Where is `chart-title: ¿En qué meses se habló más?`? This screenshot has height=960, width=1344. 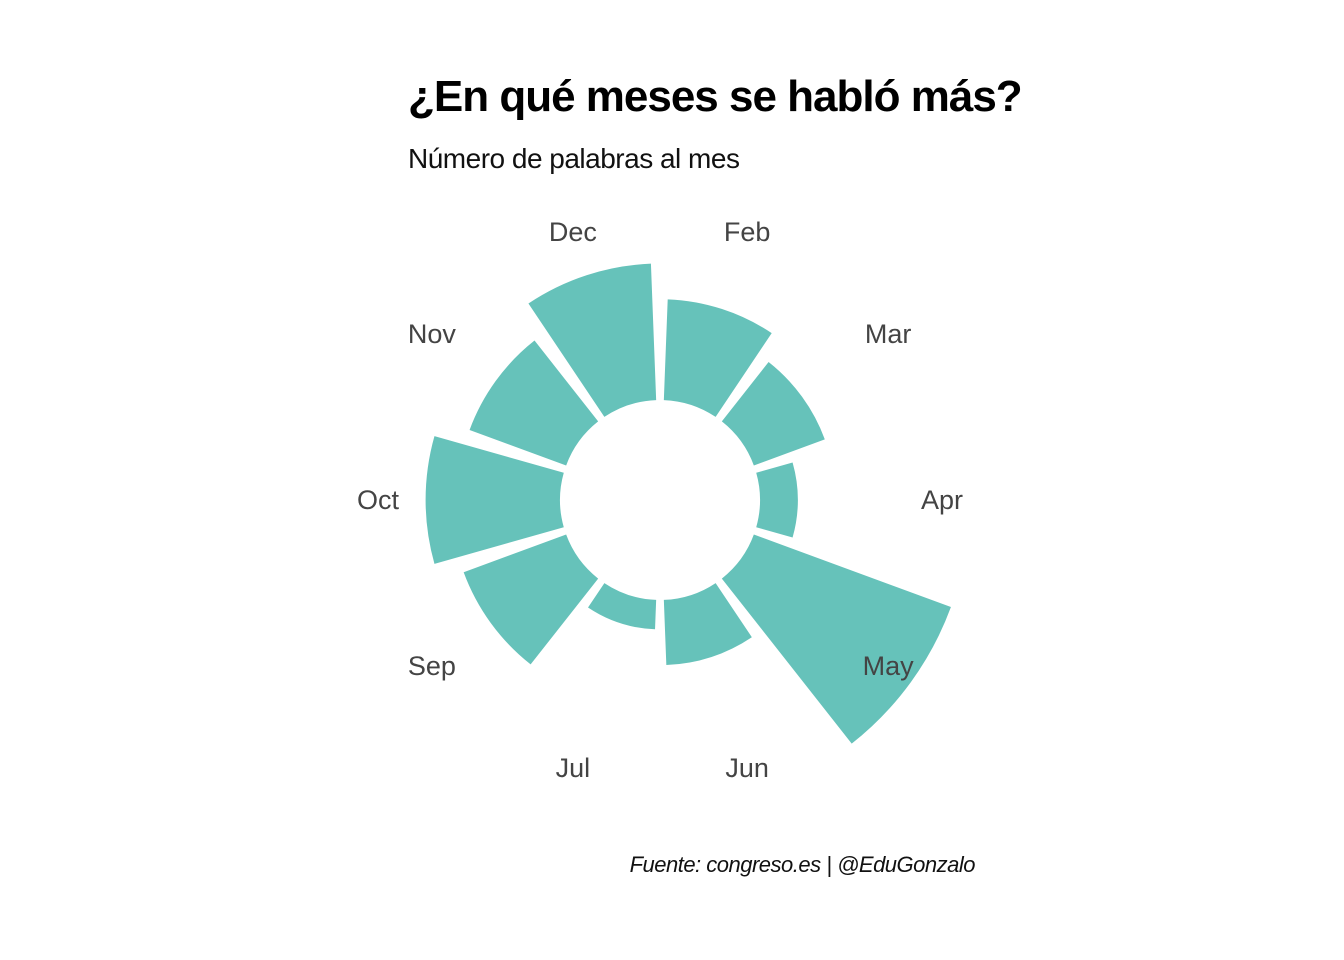
chart-title: ¿En qué meses se habló más? is located at coordinates (715, 96).